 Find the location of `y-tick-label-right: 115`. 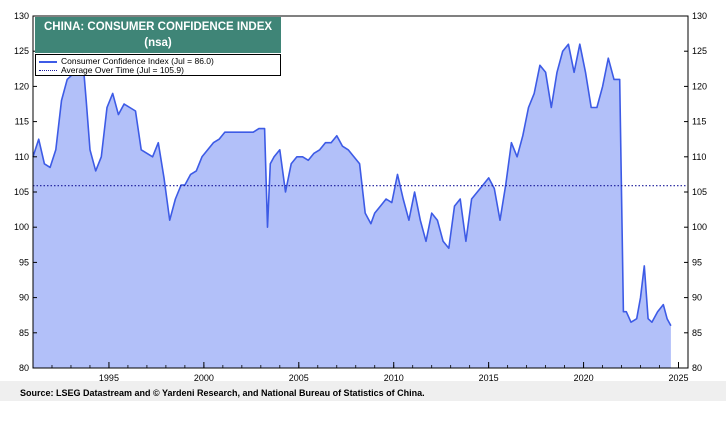

y-tick-label-right: 115 is located at coordinates (699, 122).